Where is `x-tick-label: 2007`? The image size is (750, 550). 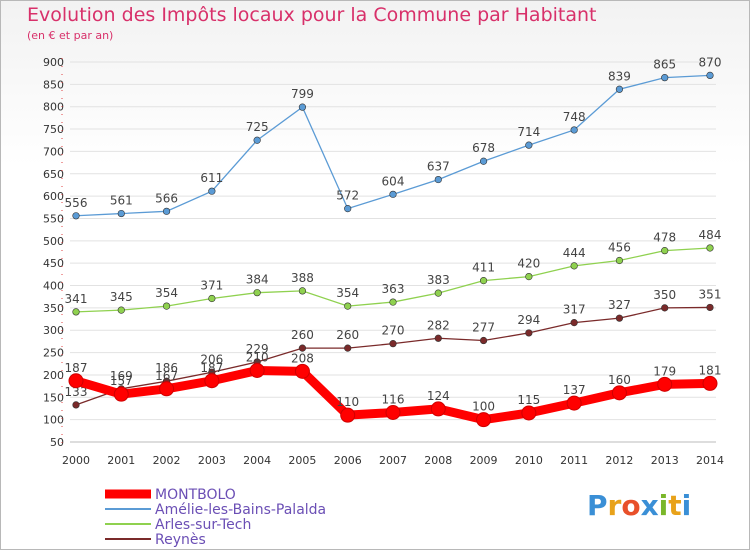
x-tick-label: 2007 is located at coordinates (393, 460).